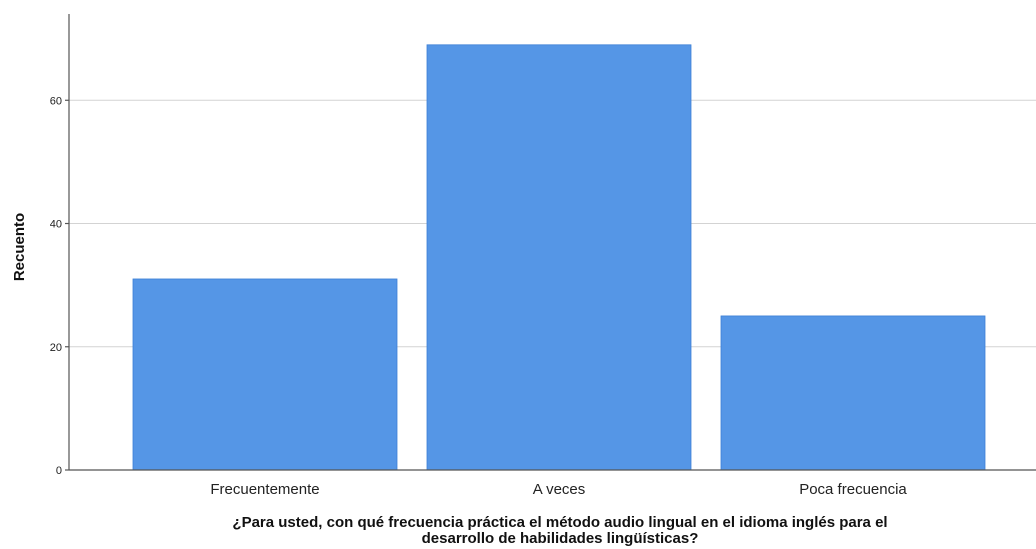  I want to click on y-tick-label: 40, so click(56, 225).